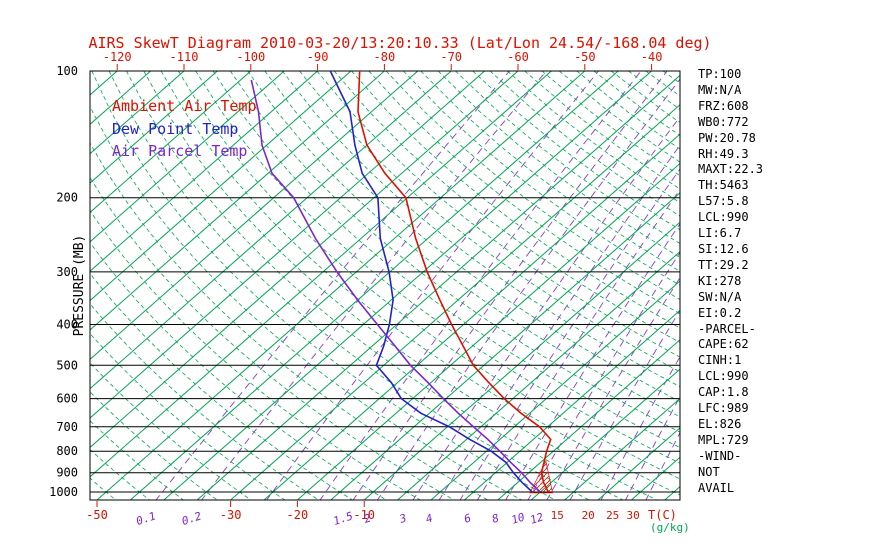  I want to click on stat-line: MPL:729, so click(723, 439).